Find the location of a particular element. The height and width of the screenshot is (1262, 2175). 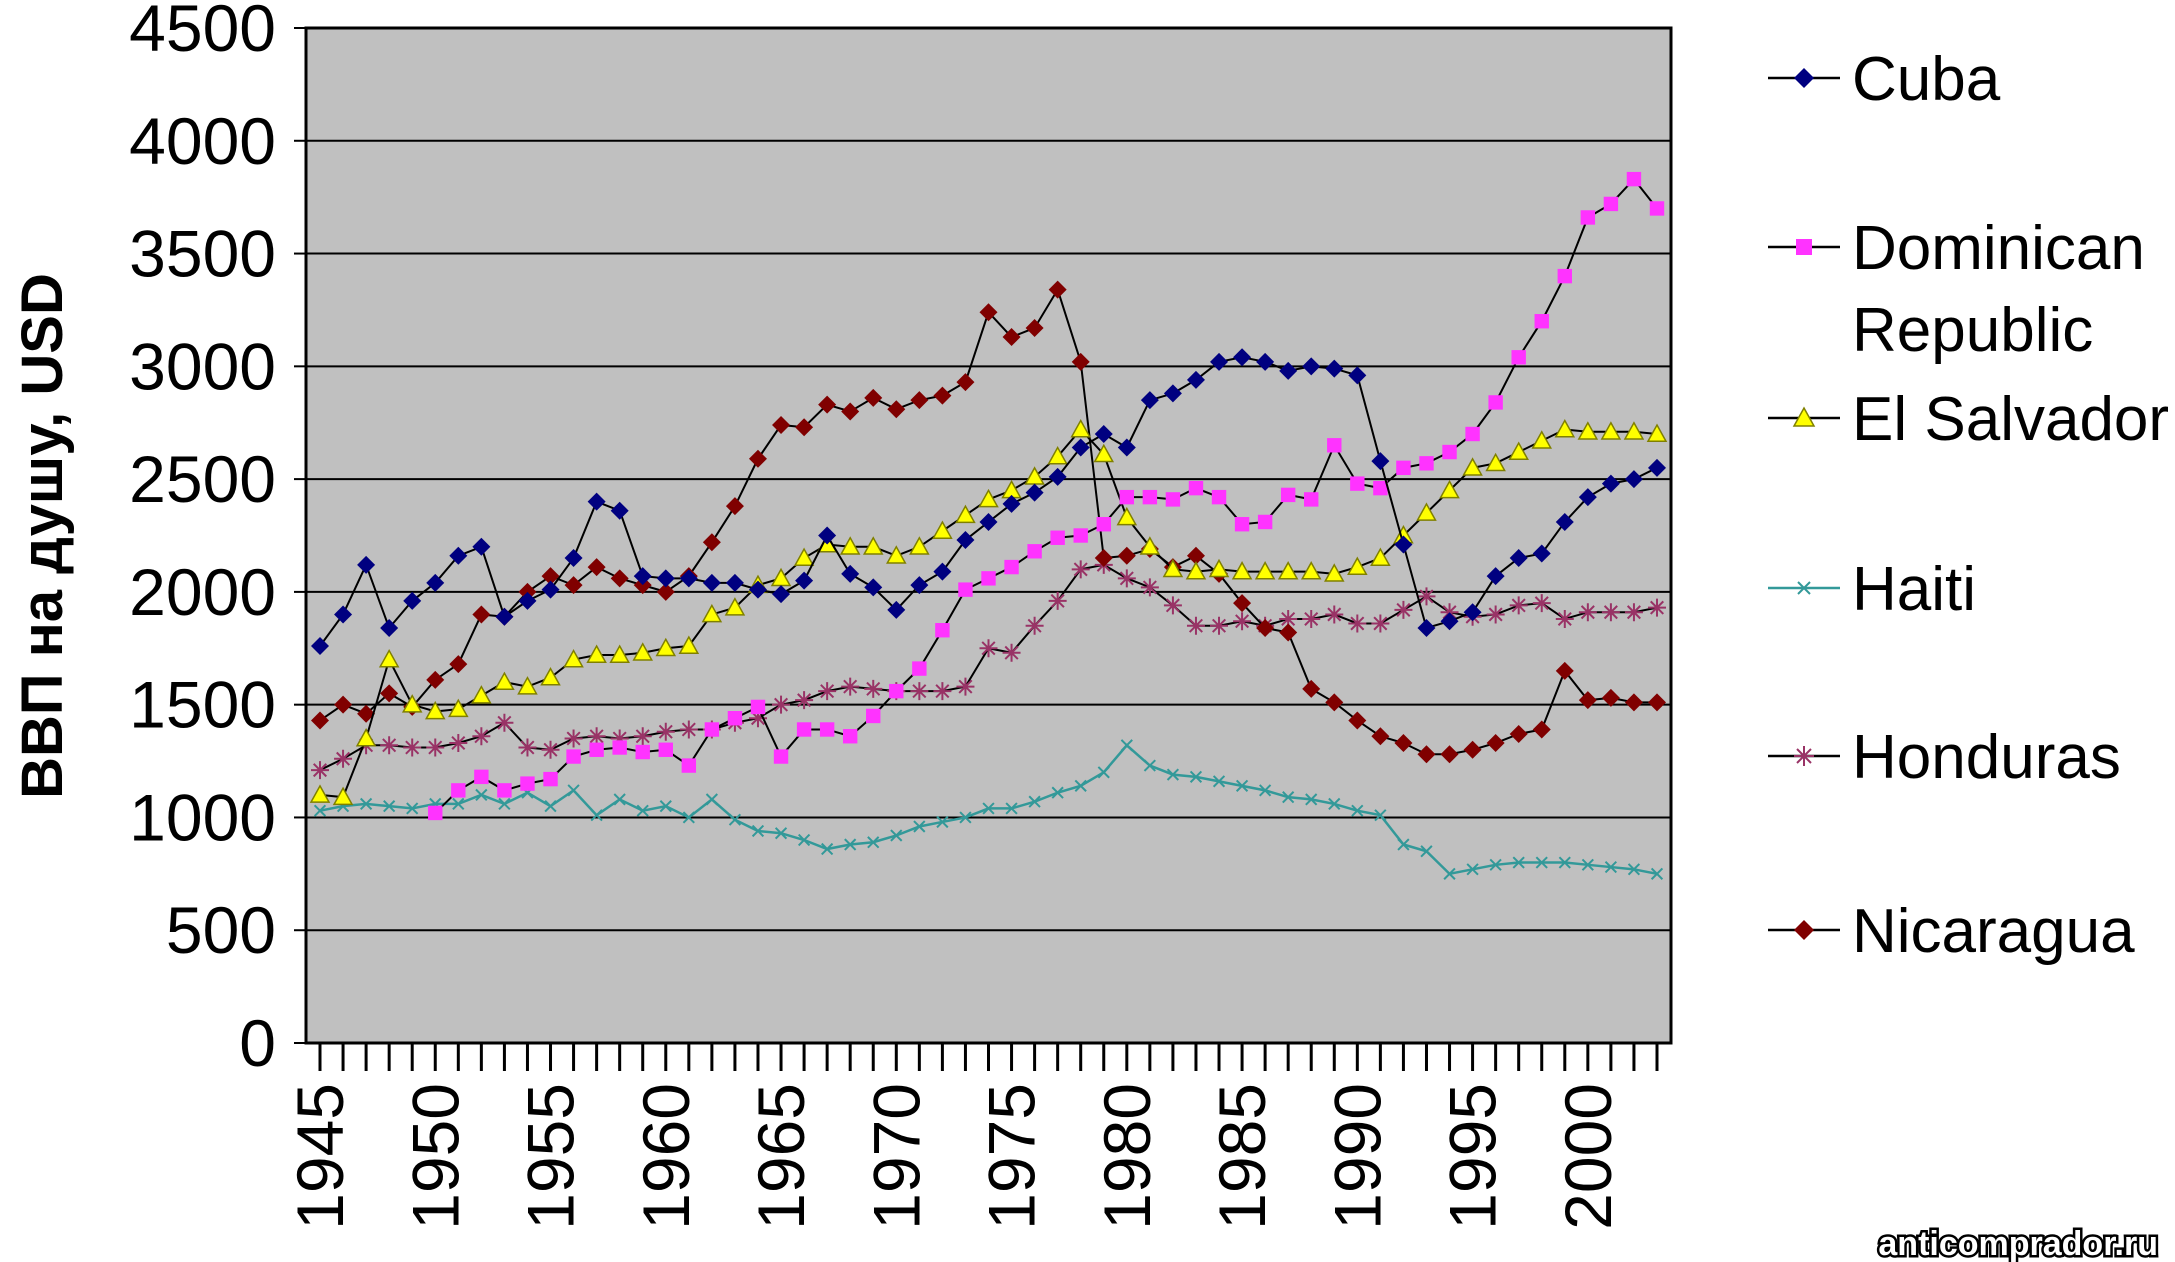

legend-label: Haiti is located at coordinates (1914, 589).